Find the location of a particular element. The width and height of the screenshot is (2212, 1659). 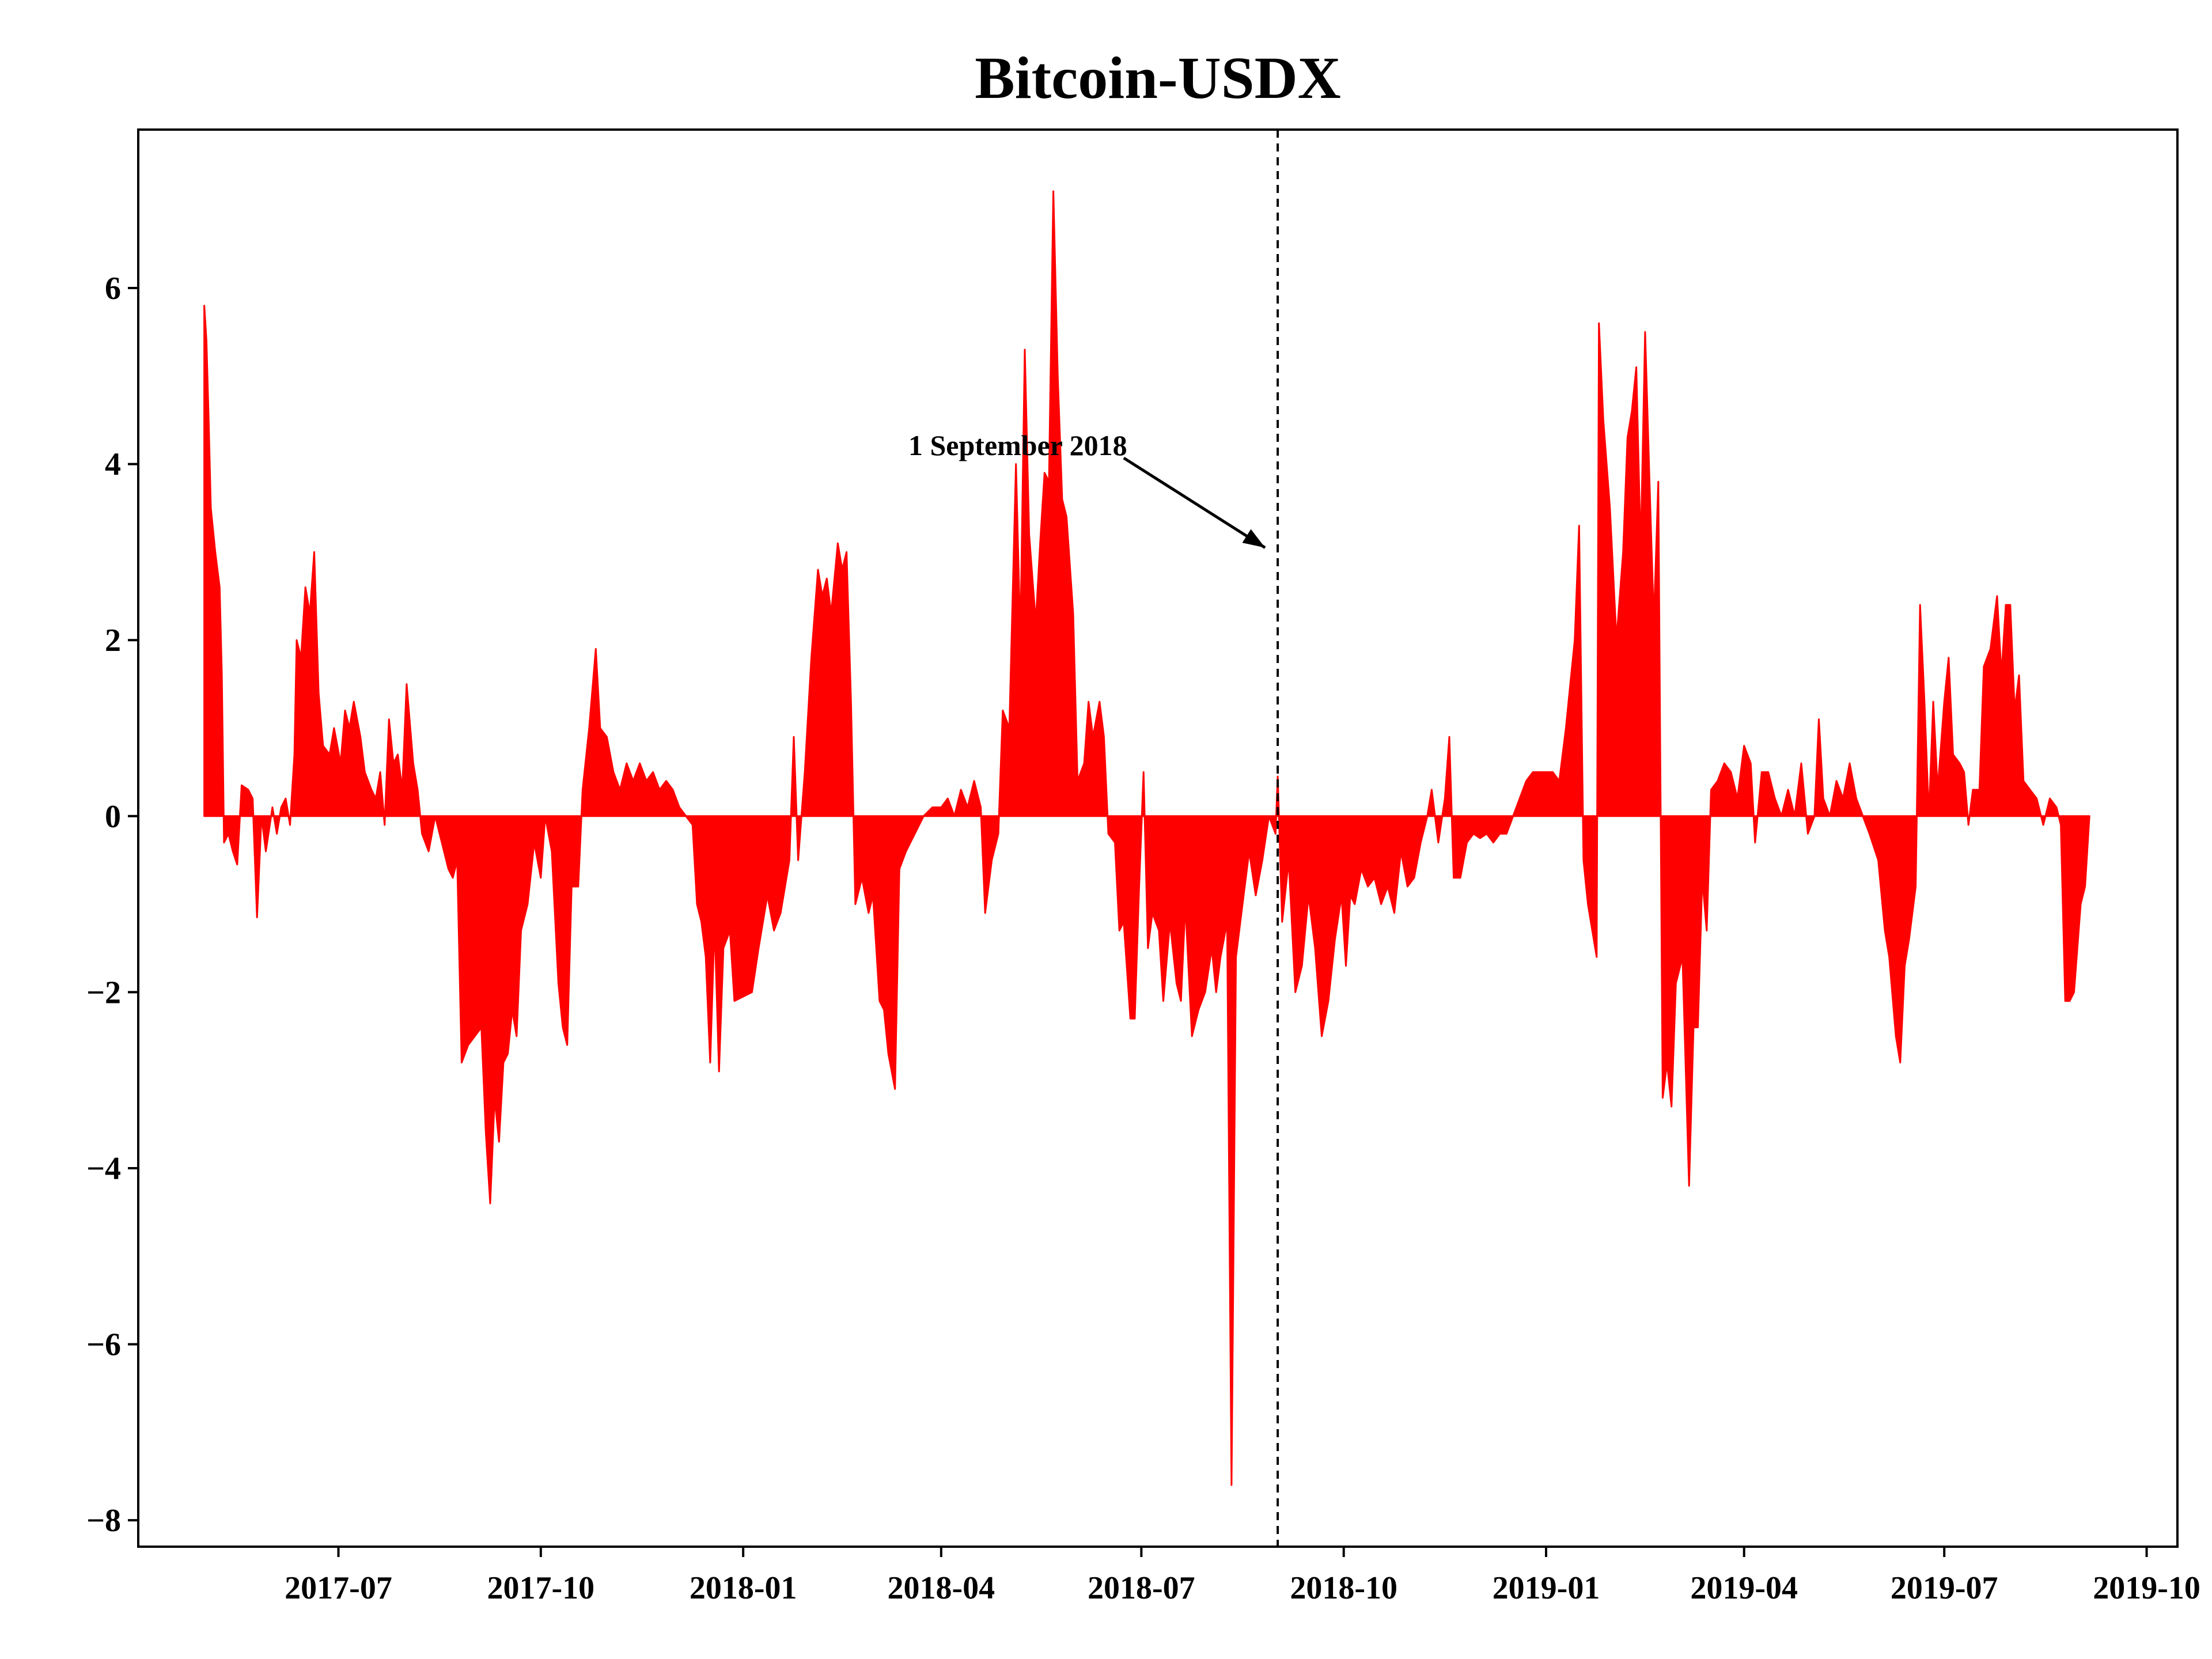

annotation-arrow-head is located at coordinates (1254, 538).